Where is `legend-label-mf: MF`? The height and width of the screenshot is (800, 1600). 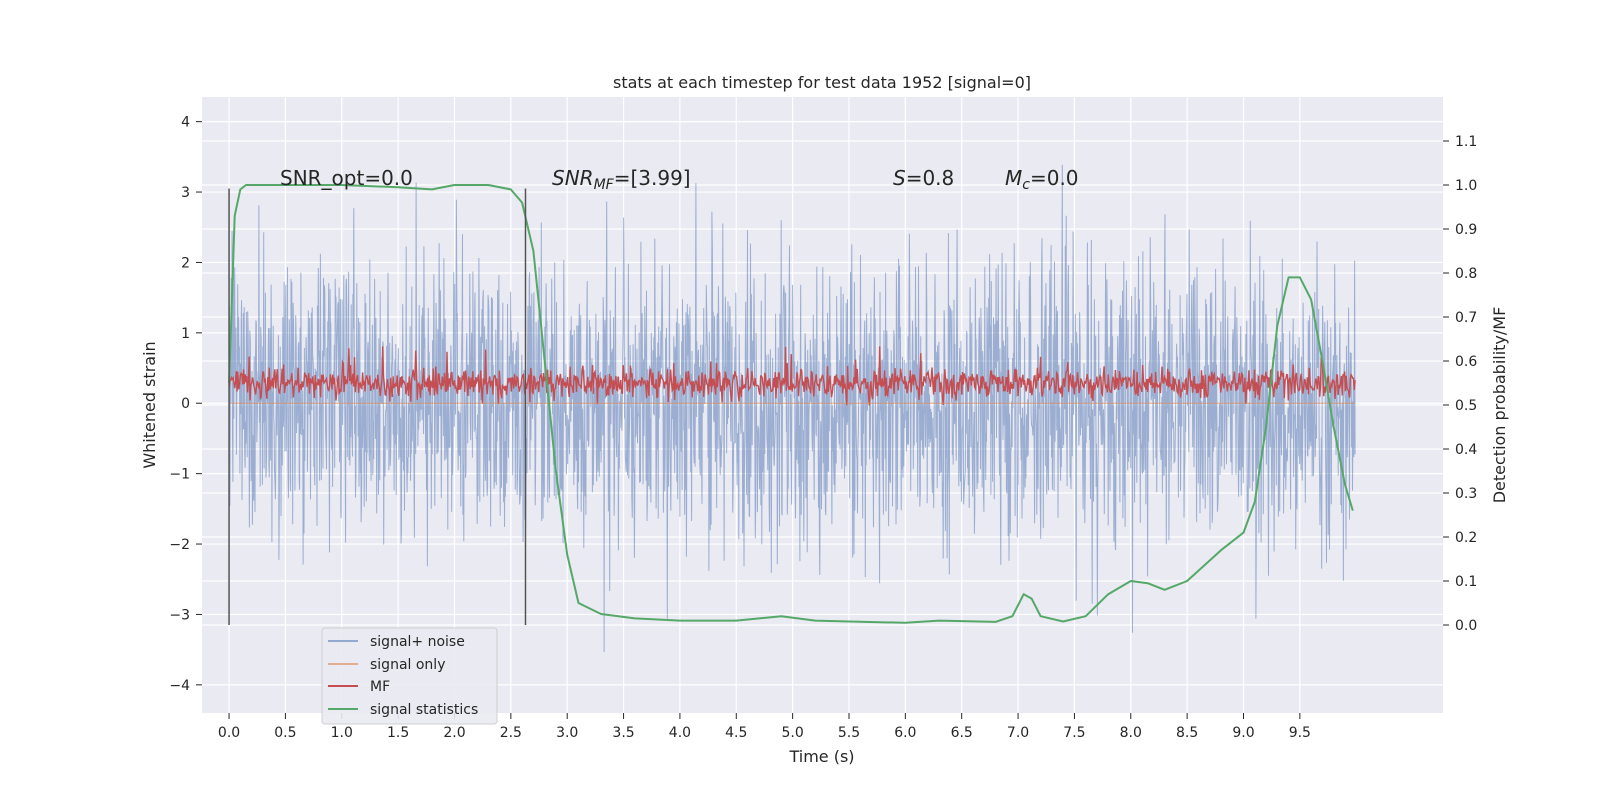
legend-label-mf: MF is located at coordinates (380, 687).